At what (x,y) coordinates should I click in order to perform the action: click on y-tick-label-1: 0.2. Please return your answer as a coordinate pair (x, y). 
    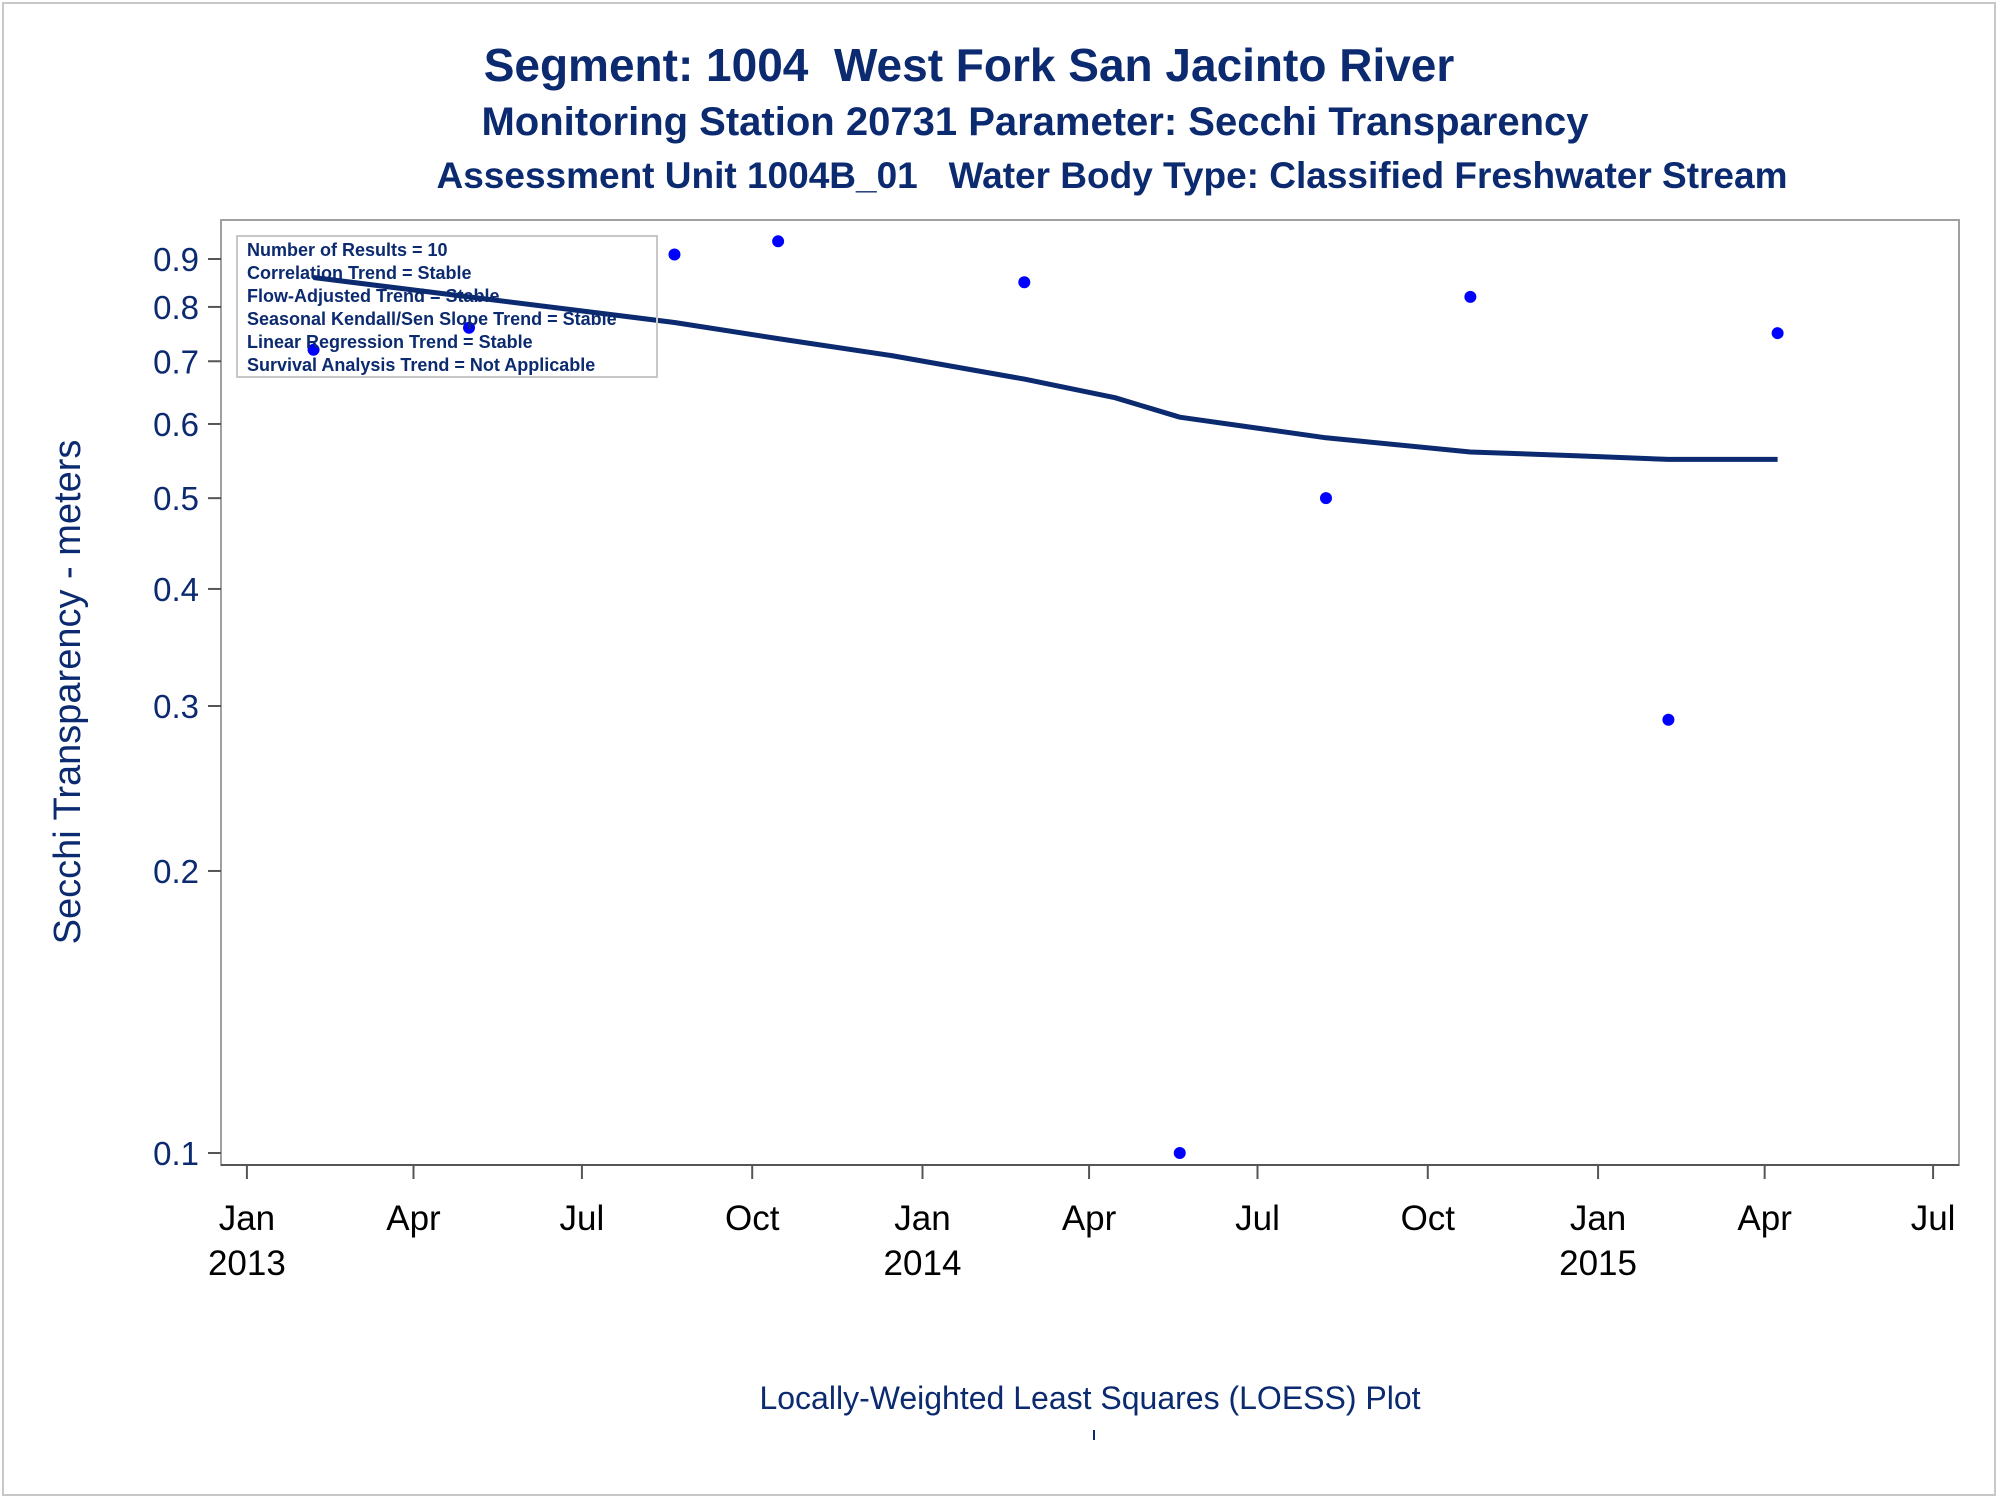
    Looking at the image, I should click on (176, 871).